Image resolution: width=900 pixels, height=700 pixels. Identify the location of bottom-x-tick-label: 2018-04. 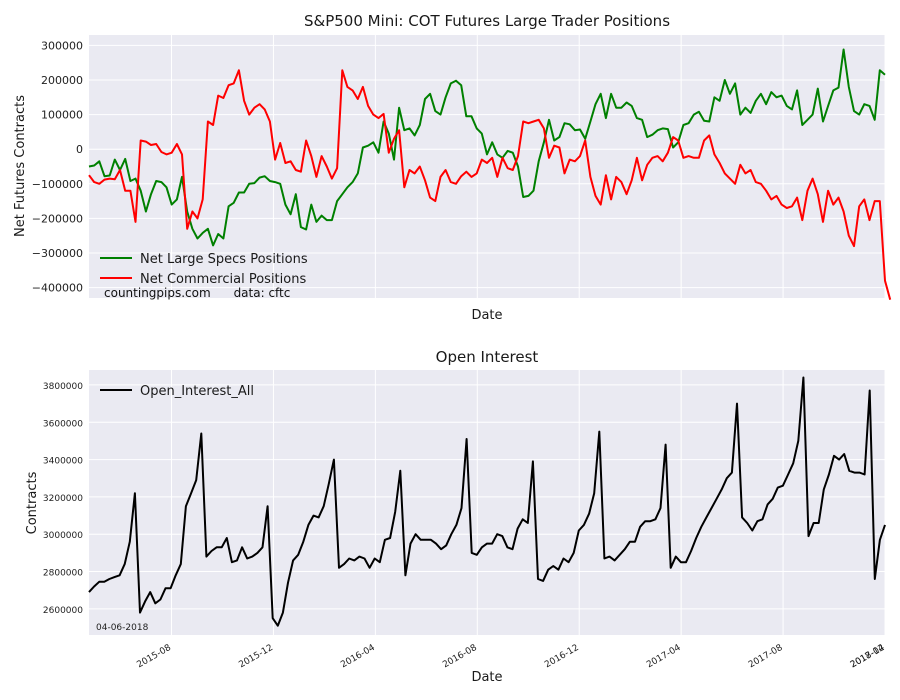
(868, 657).